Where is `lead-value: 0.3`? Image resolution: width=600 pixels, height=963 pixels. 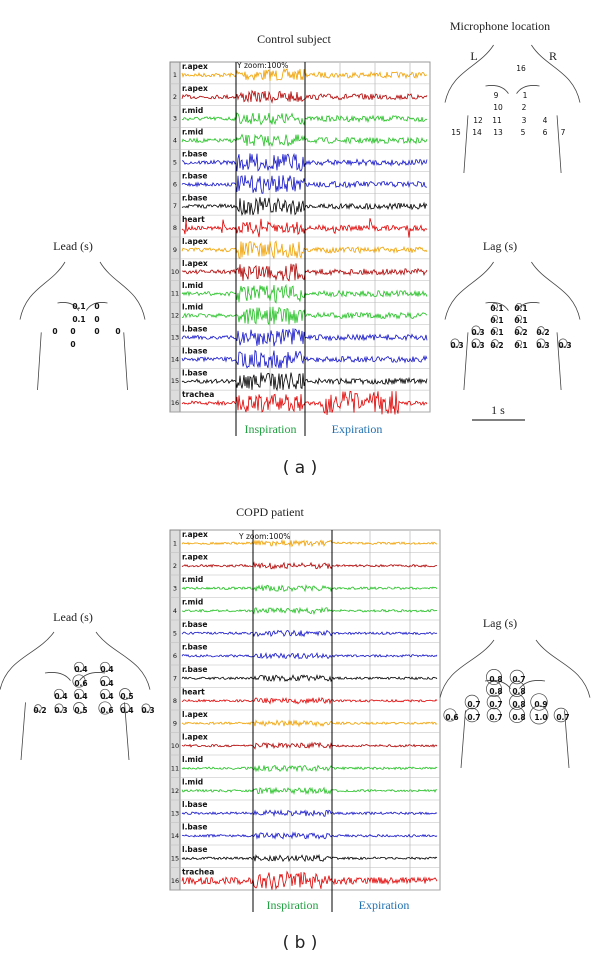
lead-value: 0.3 is located at coordinates (60, 710).